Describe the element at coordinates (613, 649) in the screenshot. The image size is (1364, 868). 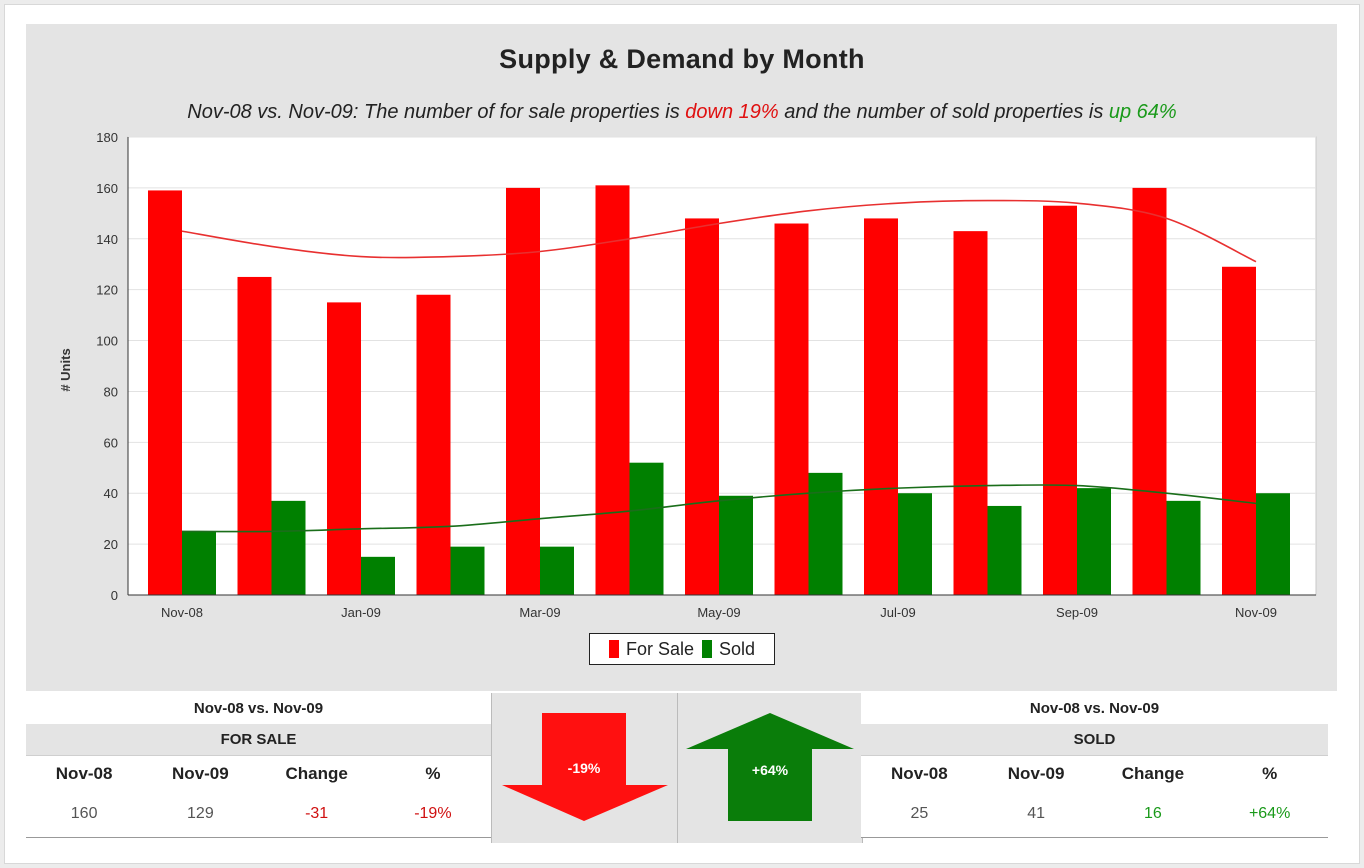
I see `legend-swatch-for-sale` at that location.